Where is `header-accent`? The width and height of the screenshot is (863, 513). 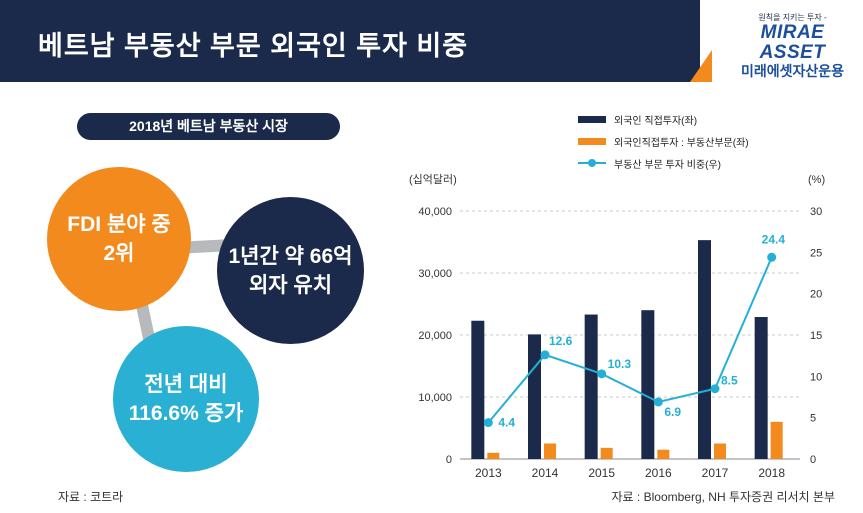
header-accent is located at coordinates (701, 66).